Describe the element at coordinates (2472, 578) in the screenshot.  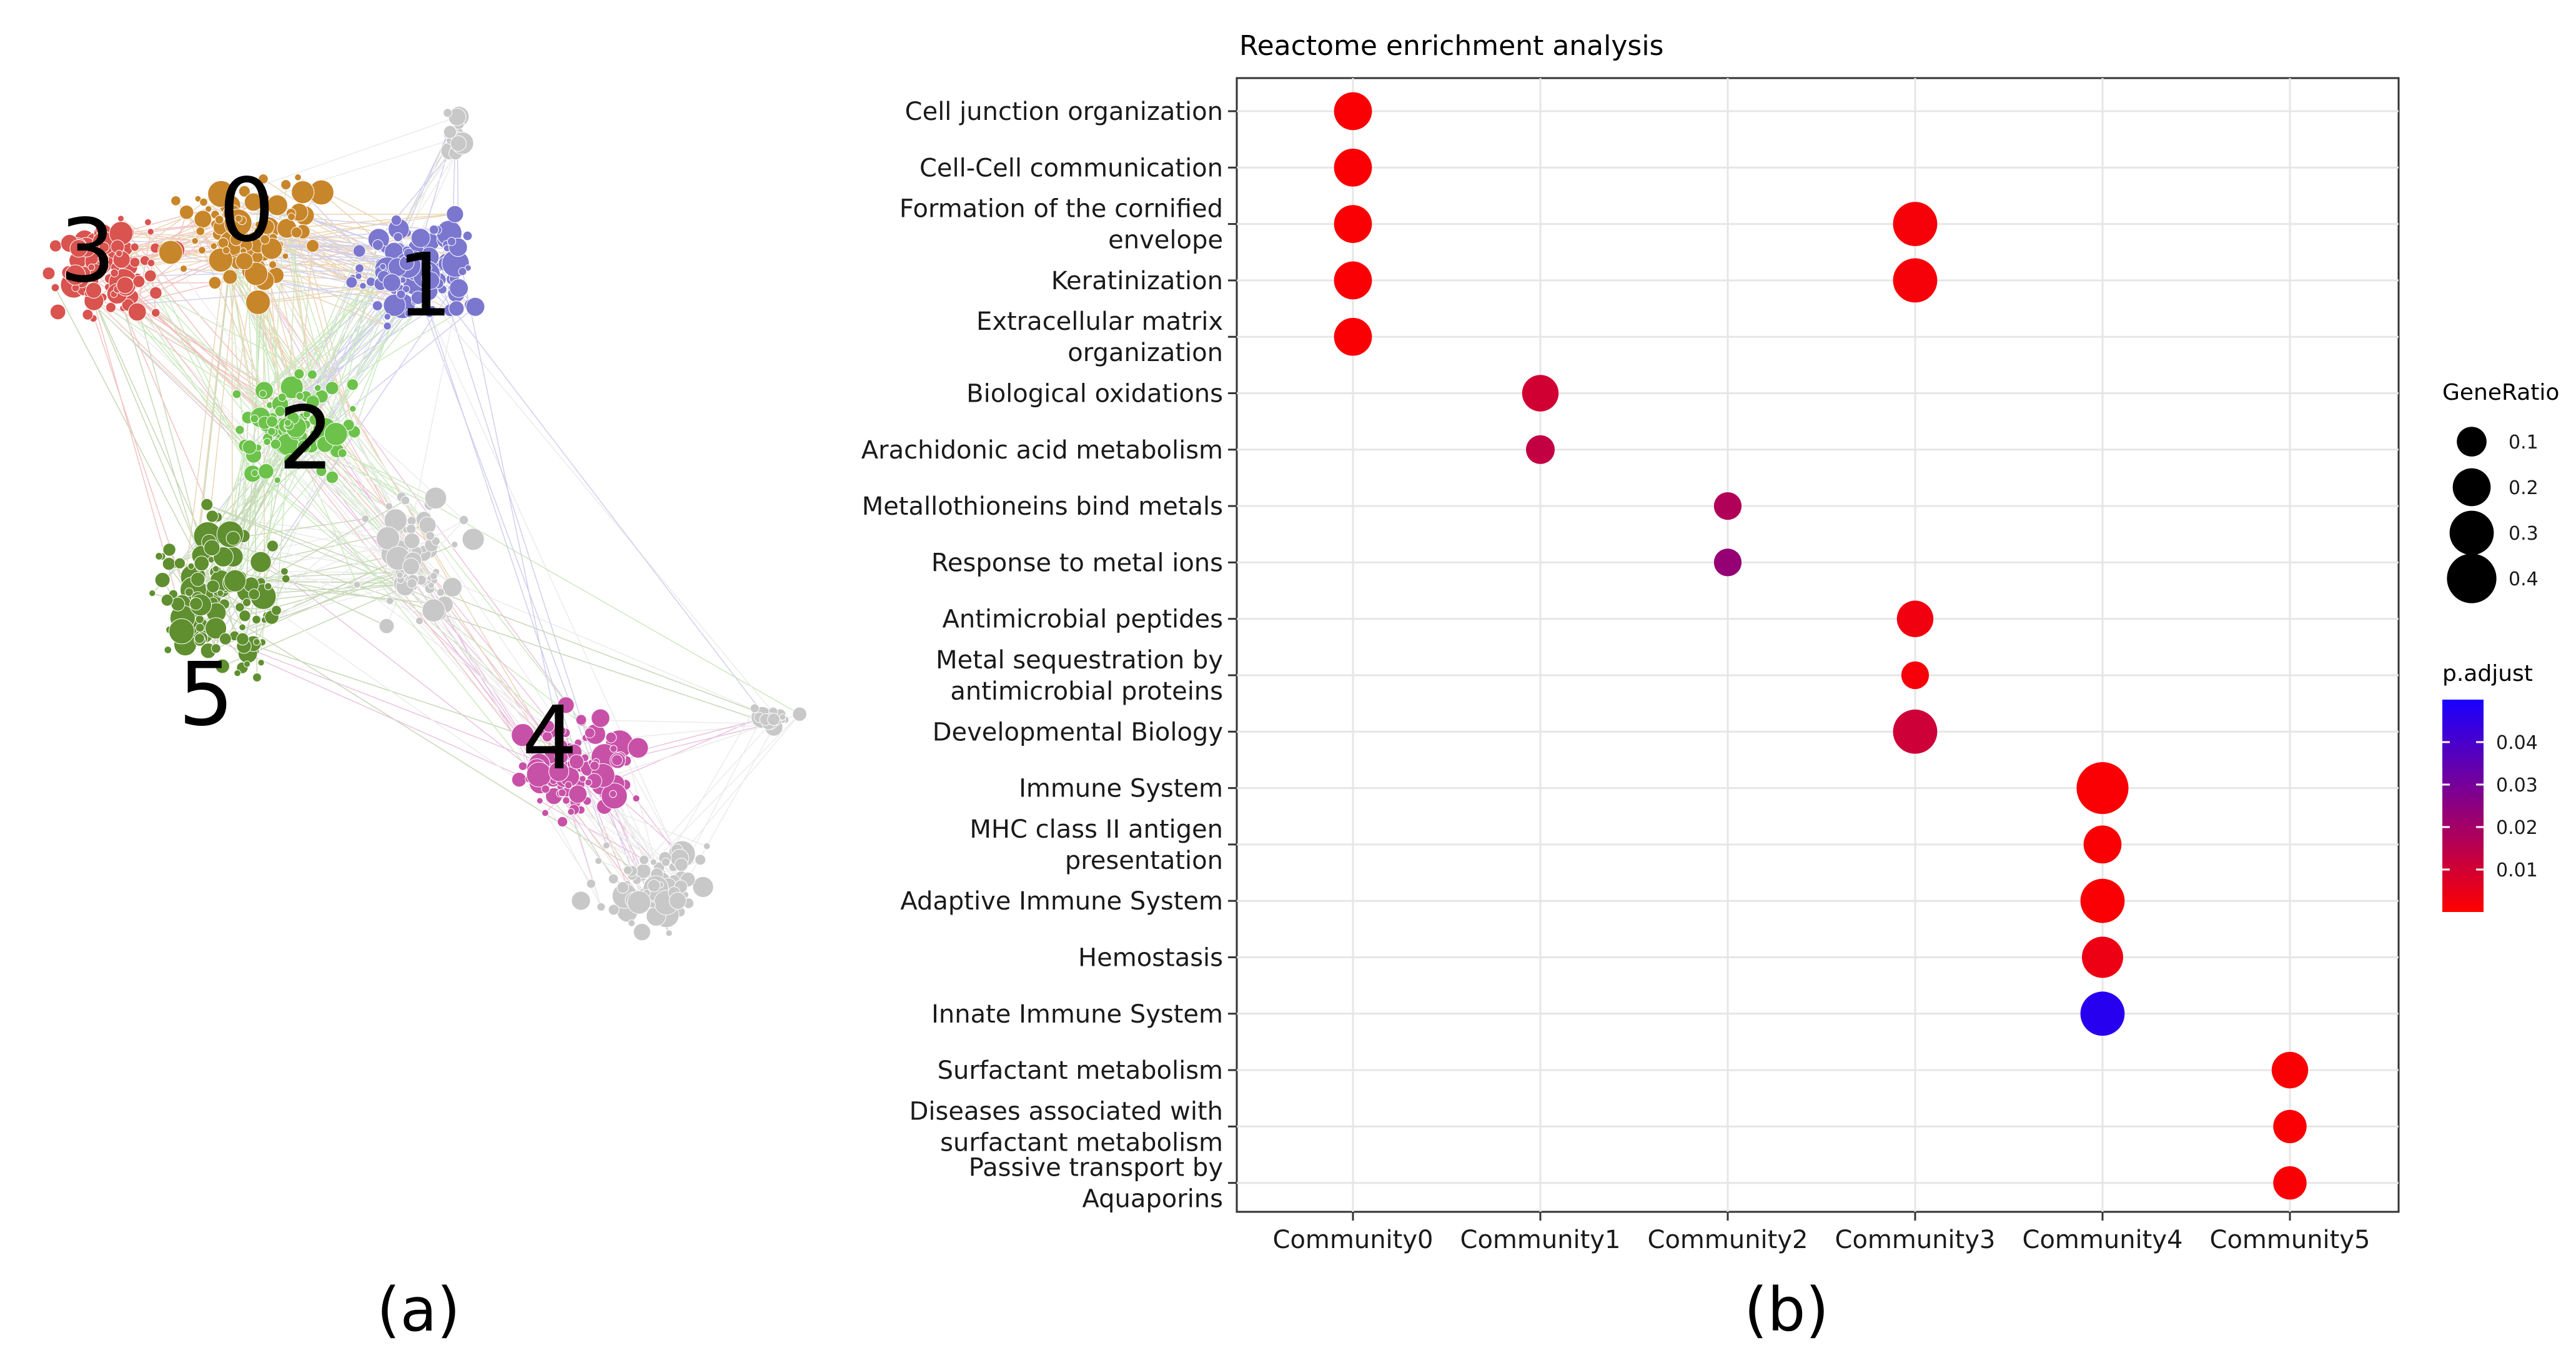
I see `generatio-legend-dot` at that location.